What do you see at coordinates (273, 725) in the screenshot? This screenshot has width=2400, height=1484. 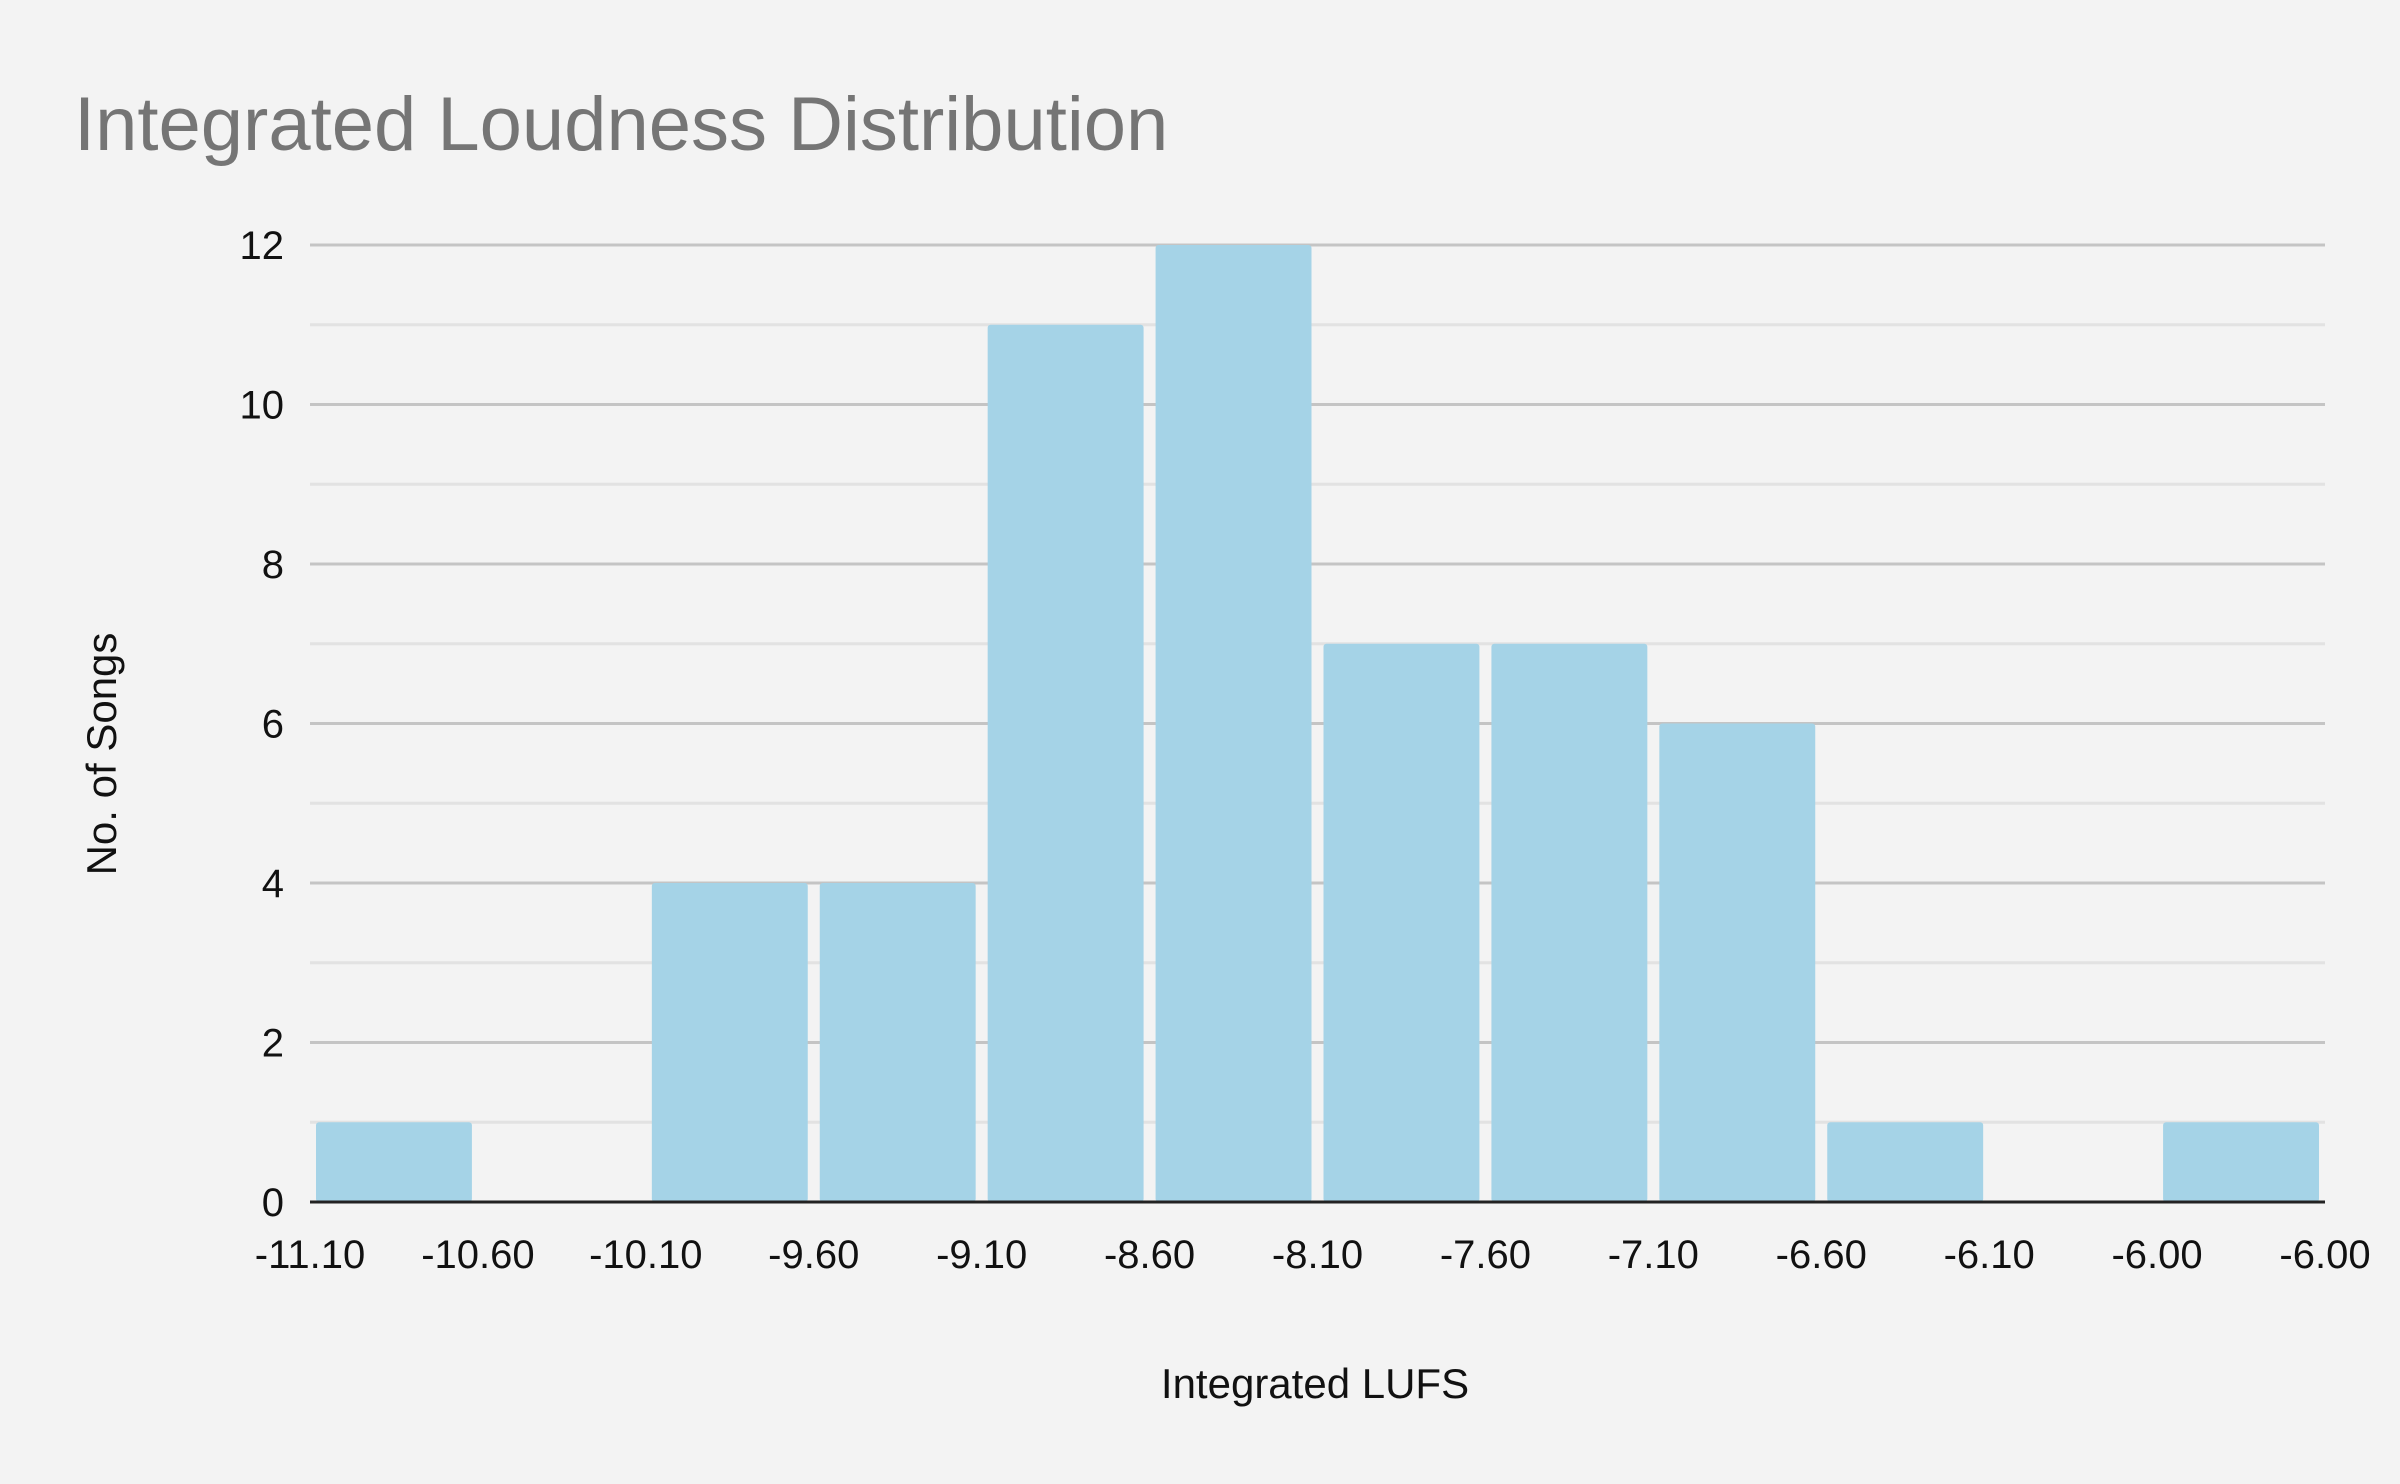 I see `y-tick-label: 6` at bounding box center [273, 725].